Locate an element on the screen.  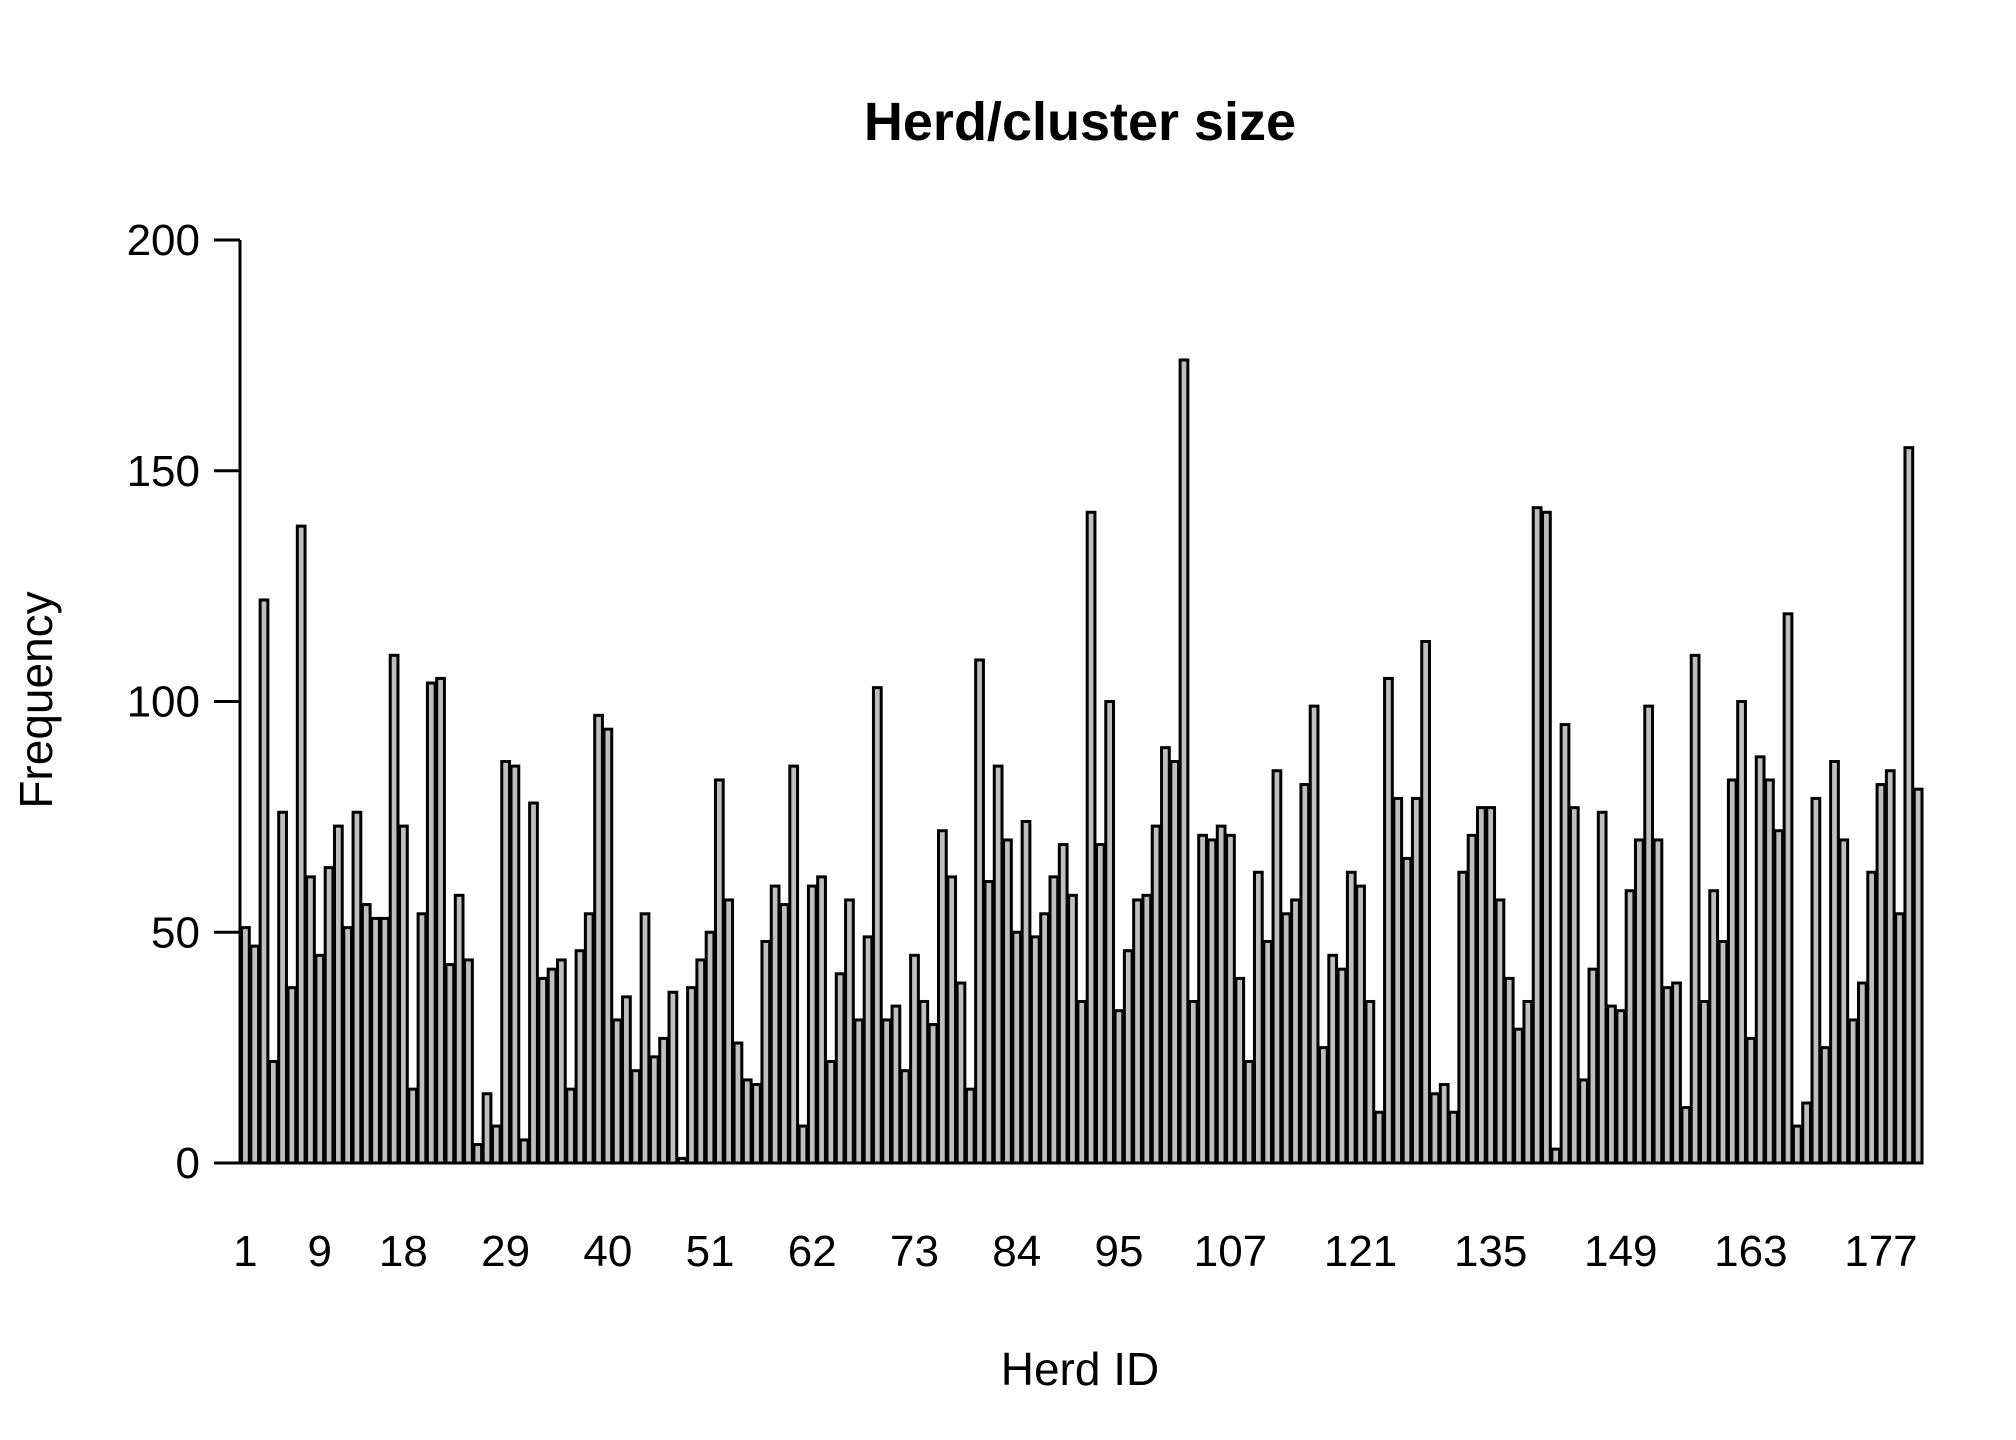
x-tick-label: 121 is located at coordinates (1360, 1251).